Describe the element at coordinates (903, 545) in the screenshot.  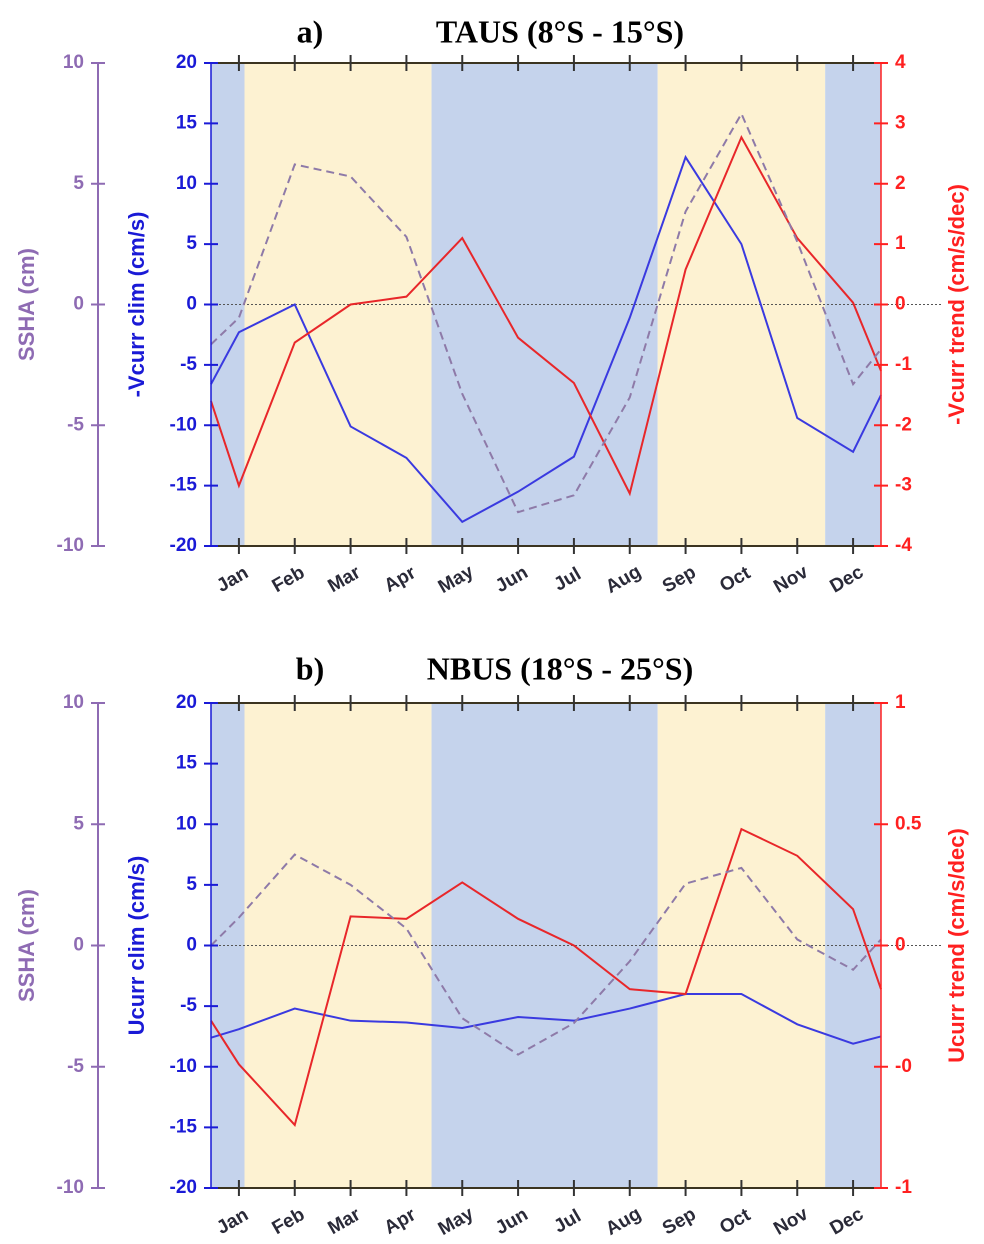
I see `y2-tick-label: -4` at that location.